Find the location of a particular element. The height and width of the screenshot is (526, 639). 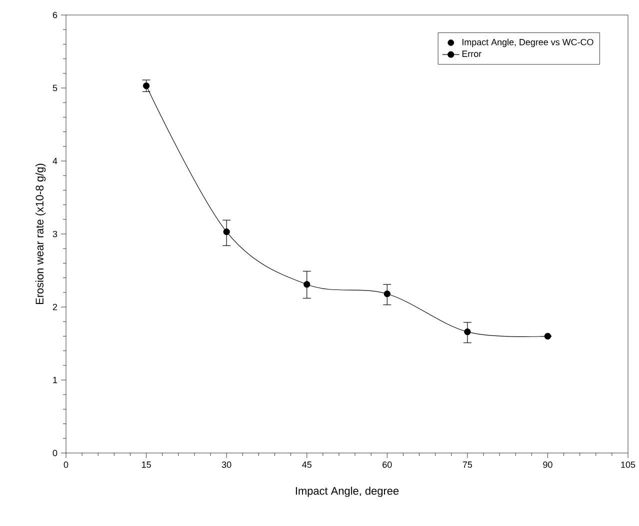

x-tick-label: 105 is located at coordinates (628, 465).